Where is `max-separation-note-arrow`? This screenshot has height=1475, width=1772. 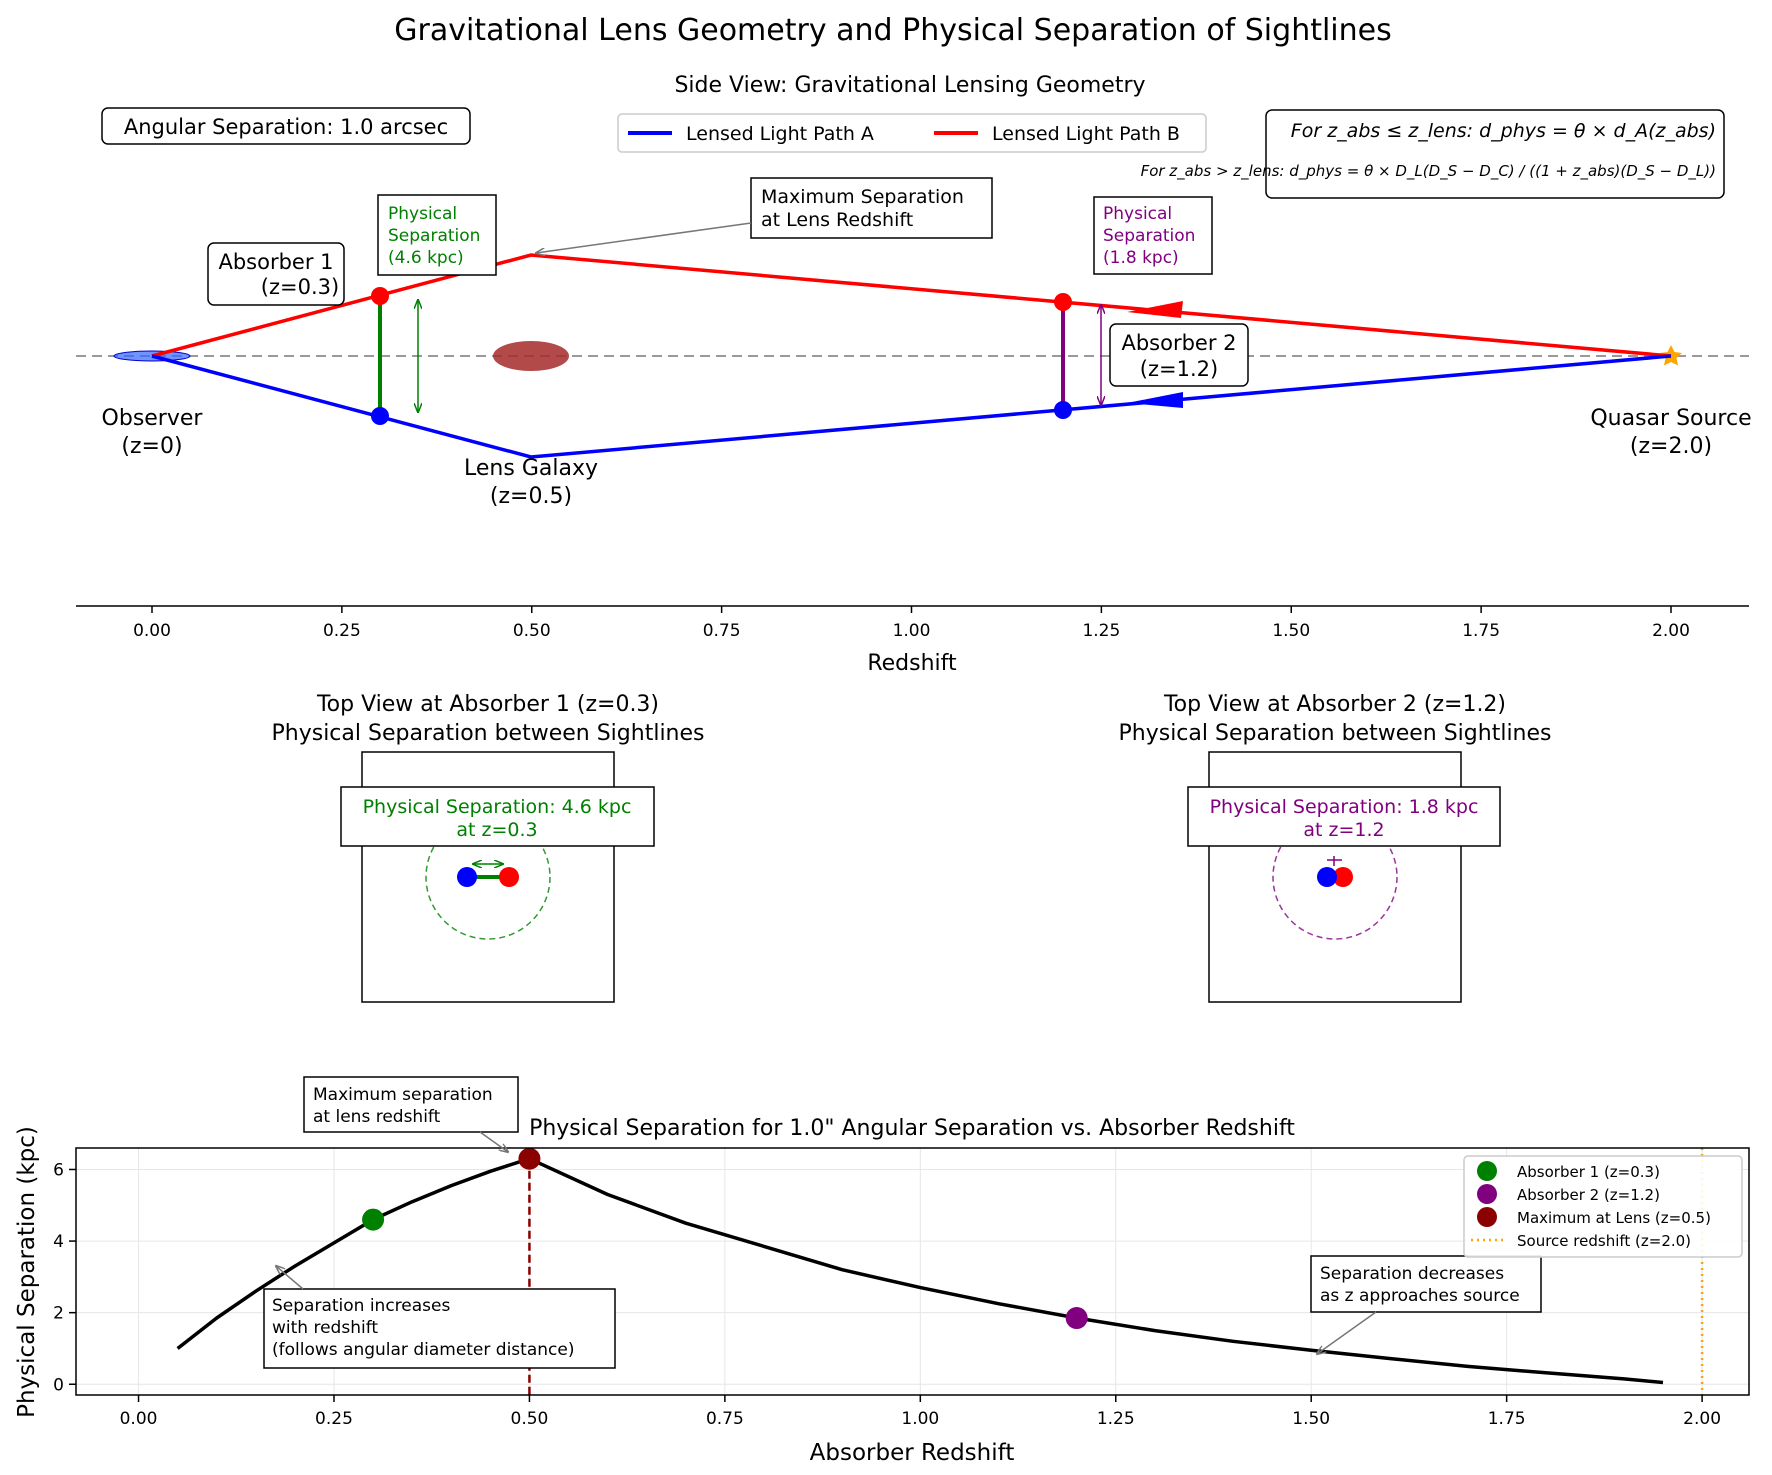
max-separation-note-arrow is located at coordinates (644, 237).